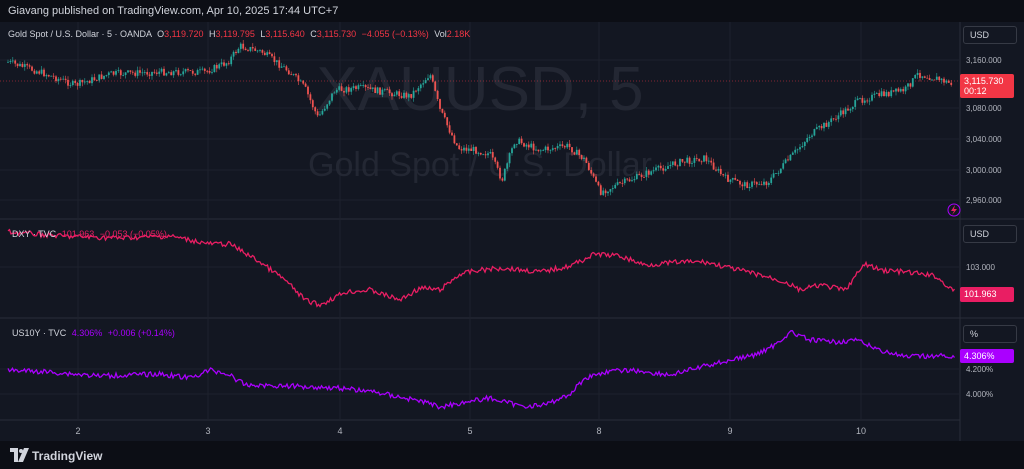  What do you see at coordinates (77, 431) in the screenshot?
I see `time-axis-label: 2` at bounding box center [77, 431].